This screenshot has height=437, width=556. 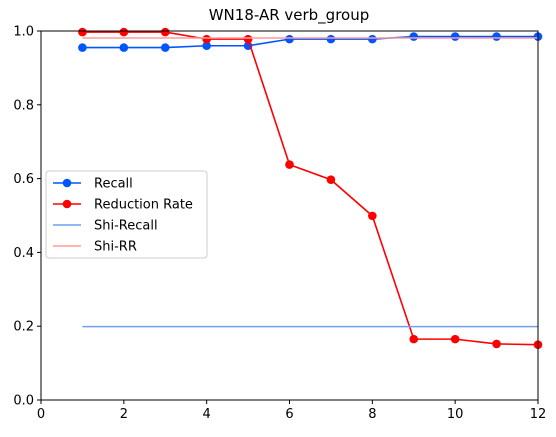 I want to click on y-tick-label: 0.8, so click(x=23, y=105).